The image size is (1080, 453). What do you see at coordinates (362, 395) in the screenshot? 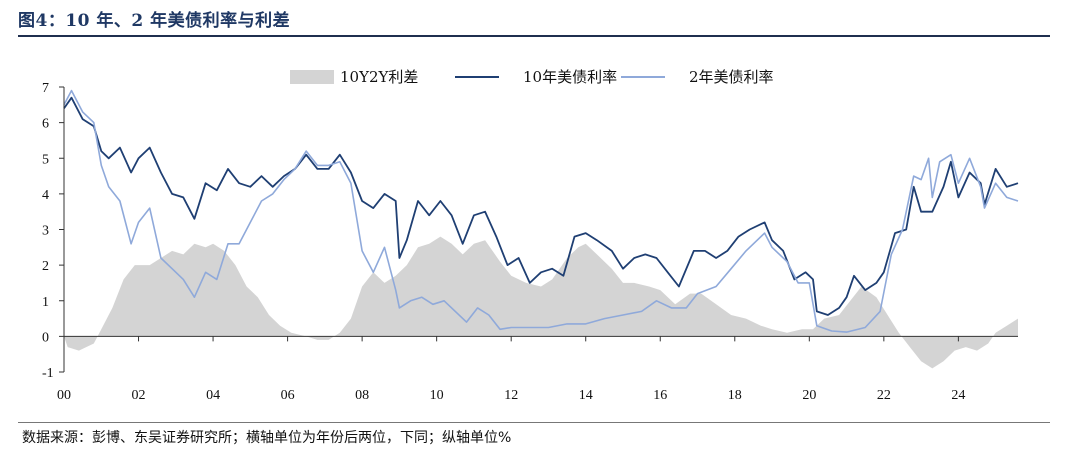
I see `x-tick-label: 08` at bounding box center [362, 395].